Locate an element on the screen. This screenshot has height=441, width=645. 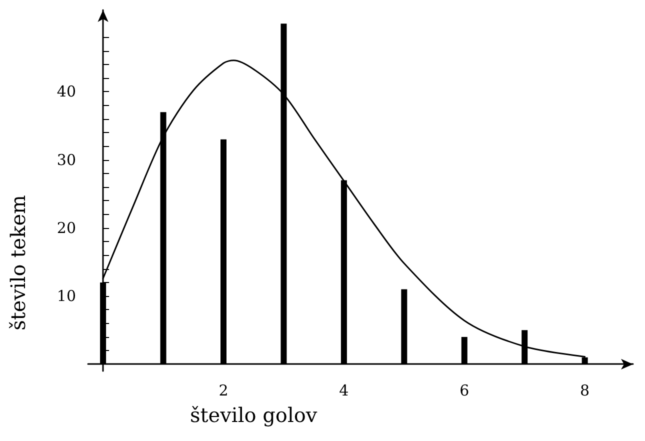
x-tick-label: 8 is located at coordinates (585, 391).